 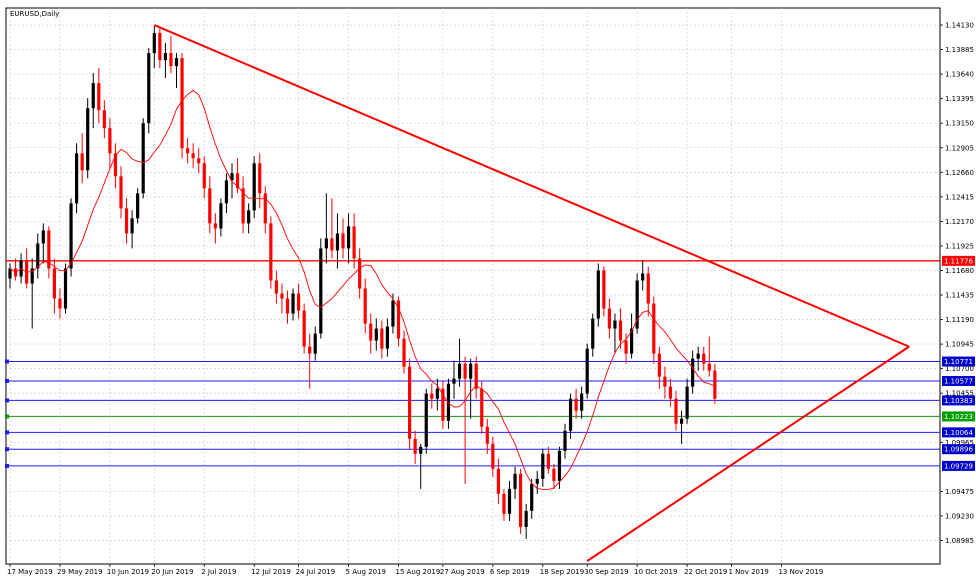 I want to click on x-tick-label: 24 Jul 2019, so click(x=316, y=572).